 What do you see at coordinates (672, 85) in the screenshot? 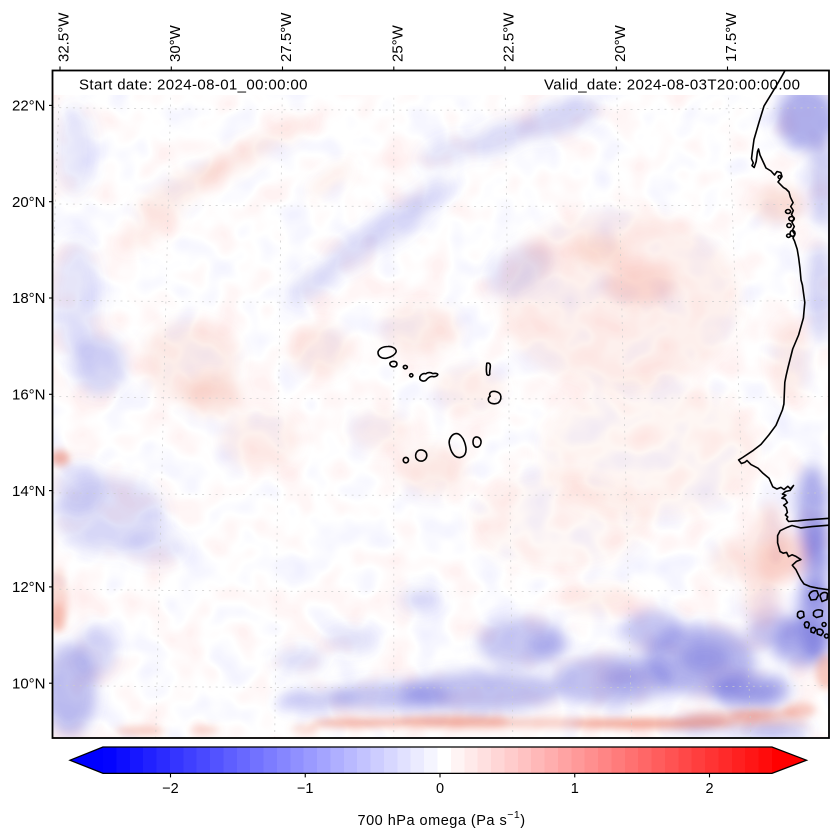
I see `svg-text:Valid_date: 2024-08-03T20:00:0: Valid_date: 2024-08-03T20:00:00.00` at bounding box center [672, 85].